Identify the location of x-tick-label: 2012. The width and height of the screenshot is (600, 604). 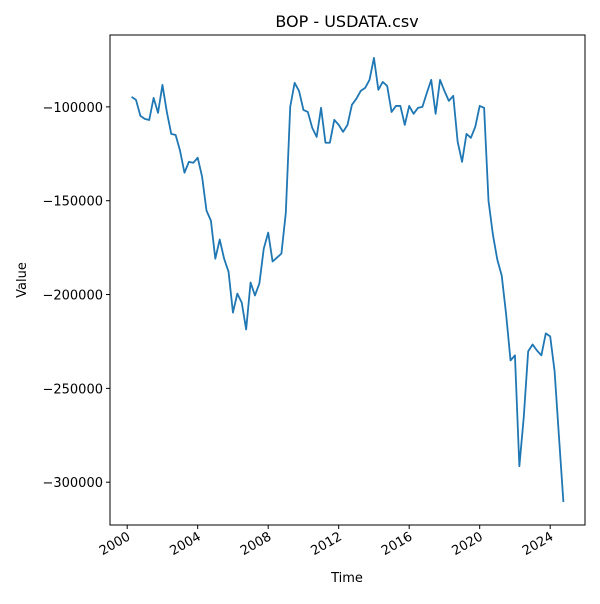
(327, 544).